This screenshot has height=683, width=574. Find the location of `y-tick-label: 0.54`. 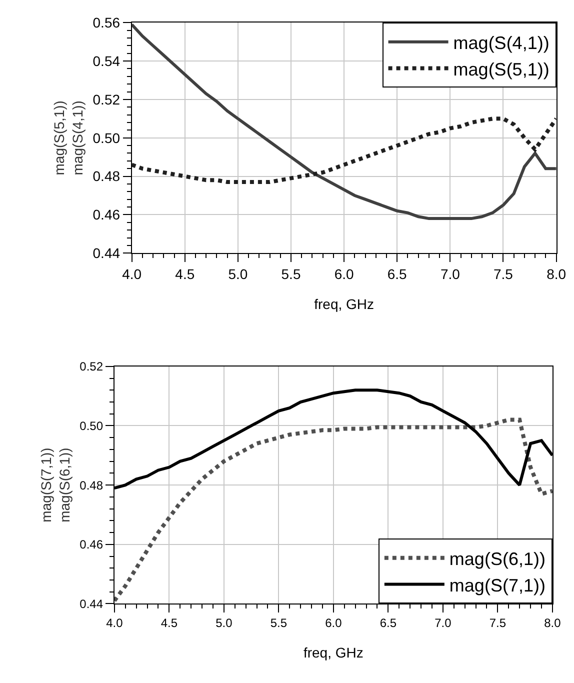

y-tick-label: 0.54 is located at coordinates (106, 60).